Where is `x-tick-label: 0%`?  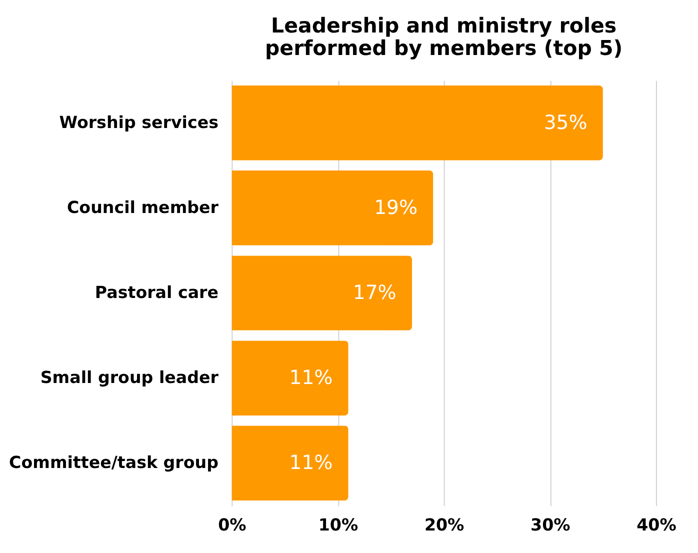
x-tick-label: 0% is located at coordinates (232, 525).